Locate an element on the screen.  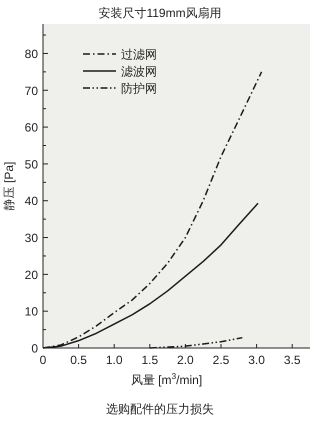
x-tick-label: 2.0 is located at coordinates (185, 360).